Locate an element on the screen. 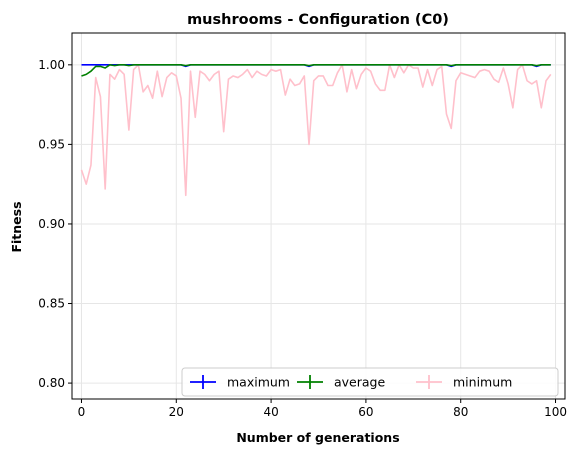 The height and width of the screenshot is (455, 579). y-axis: 0.80 0.85 0.90 0.95 1.00 is located at coordinates (55, 224).